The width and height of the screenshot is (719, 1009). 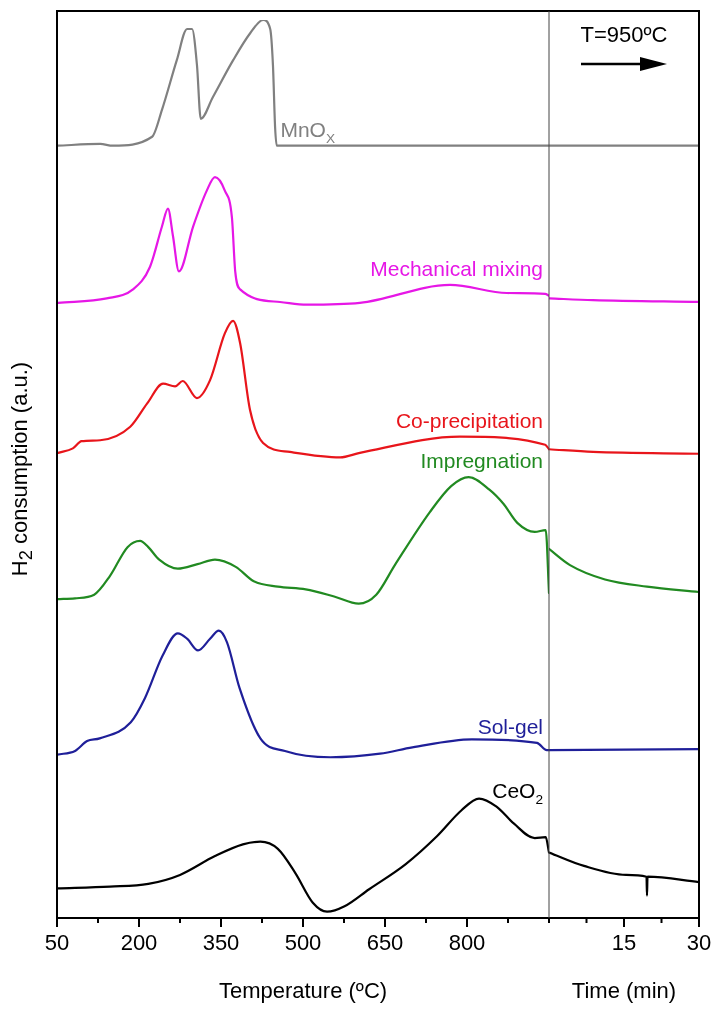 I want to click on x-tick-label: 50, so click(x=57, y=943).